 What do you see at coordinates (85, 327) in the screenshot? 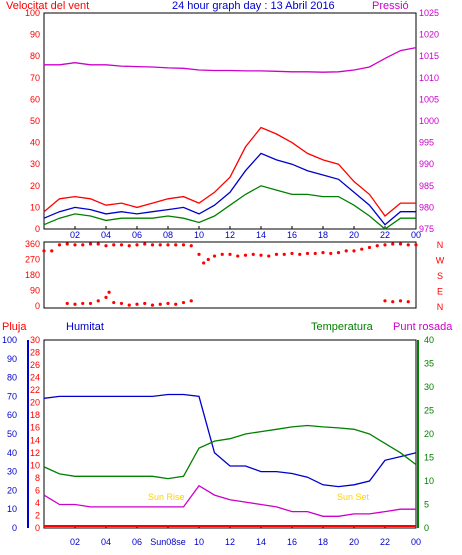
I see `legend-humidity: Humitat` at bounding box center [85, 327].